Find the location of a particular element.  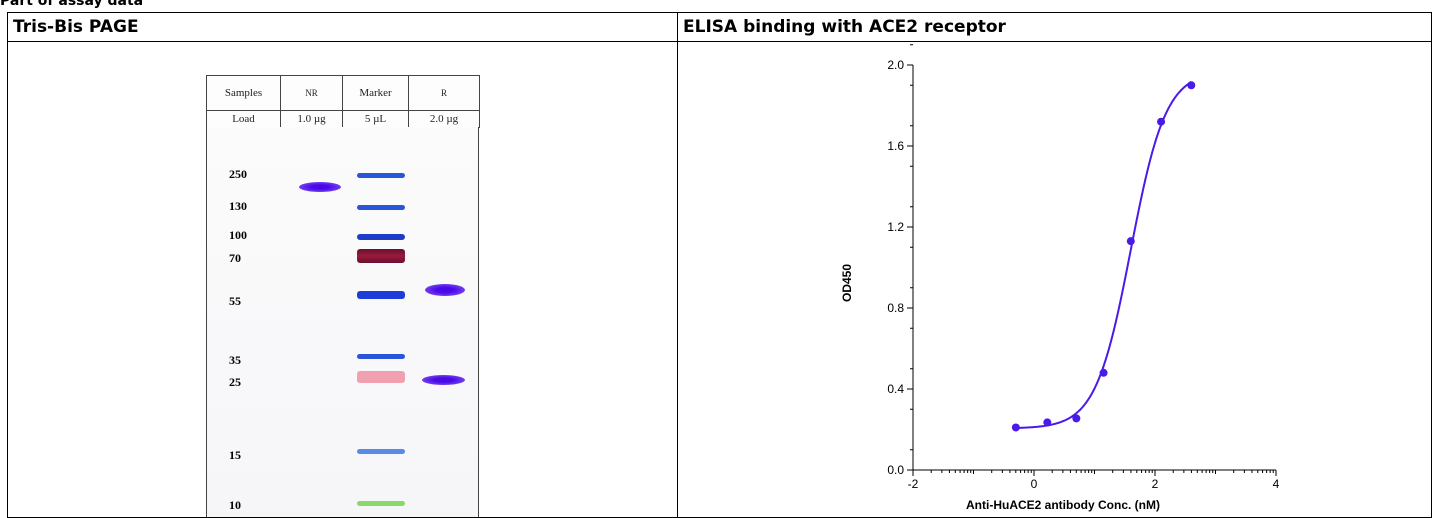

y-tick-label: 0.8 is located at coordinates (895, 308).